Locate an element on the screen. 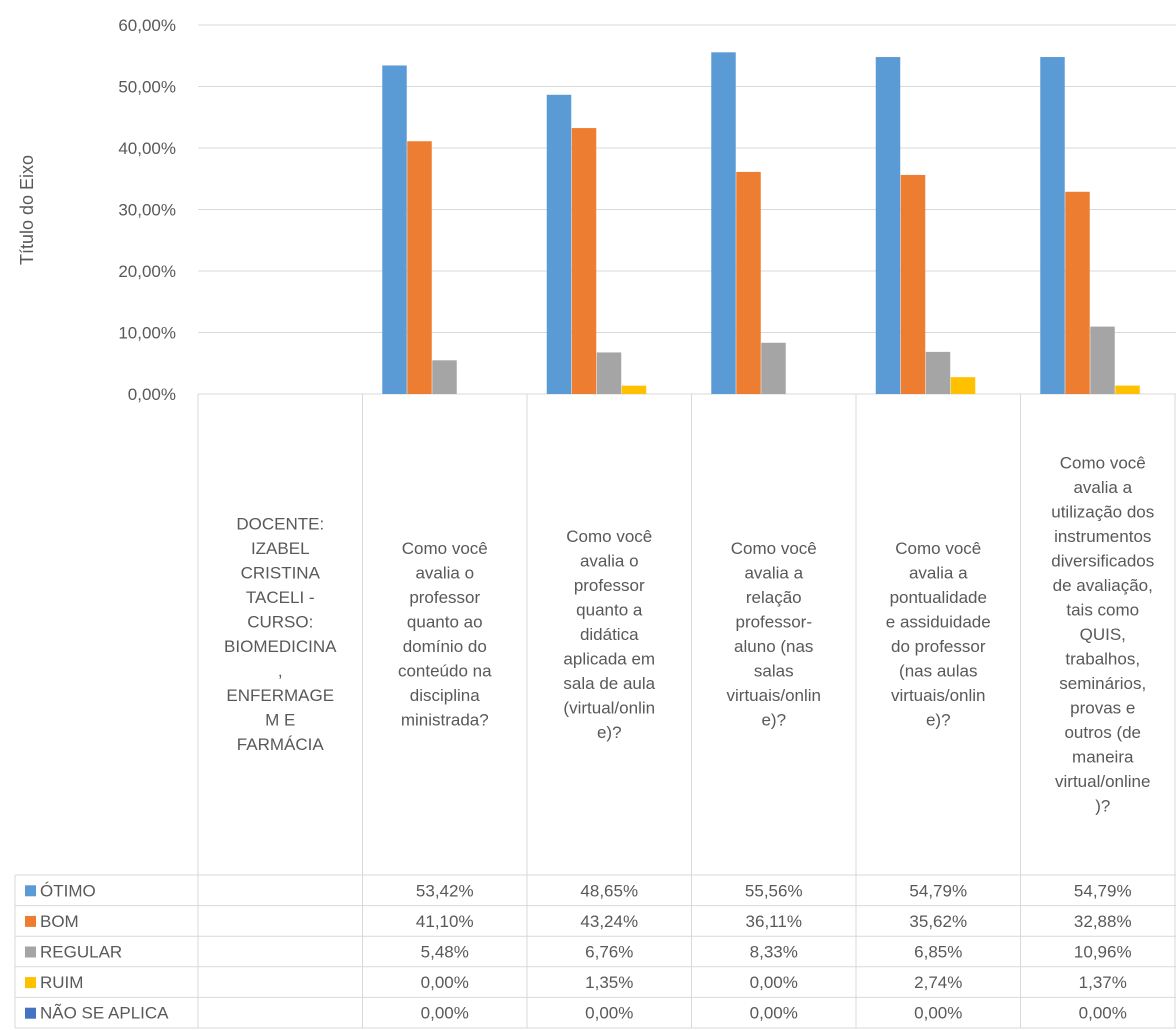  category-label-line: outros (de is located at coordinates (1102, 732).